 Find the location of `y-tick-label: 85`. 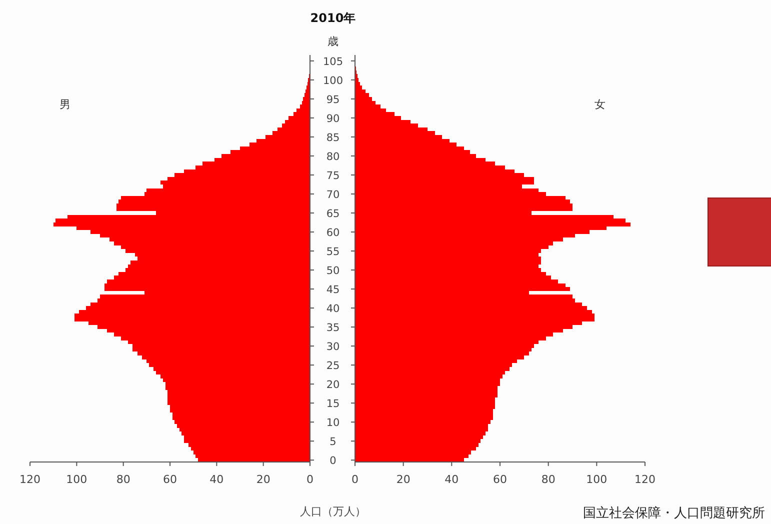

y-tick-label: 85 is located at coordinates (333, 138).